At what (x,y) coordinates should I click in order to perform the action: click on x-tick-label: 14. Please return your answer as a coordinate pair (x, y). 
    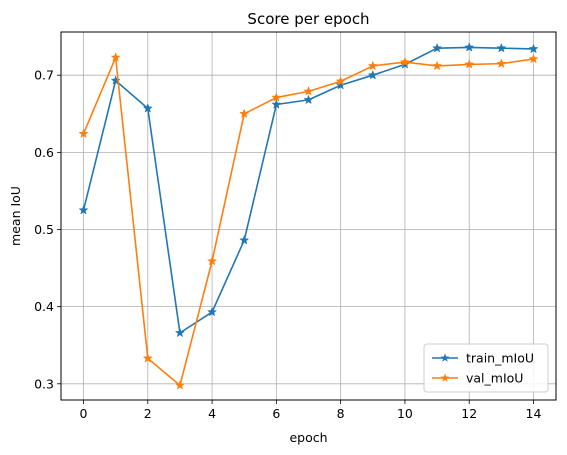
    Looking at the image, I should click on (534, 413).